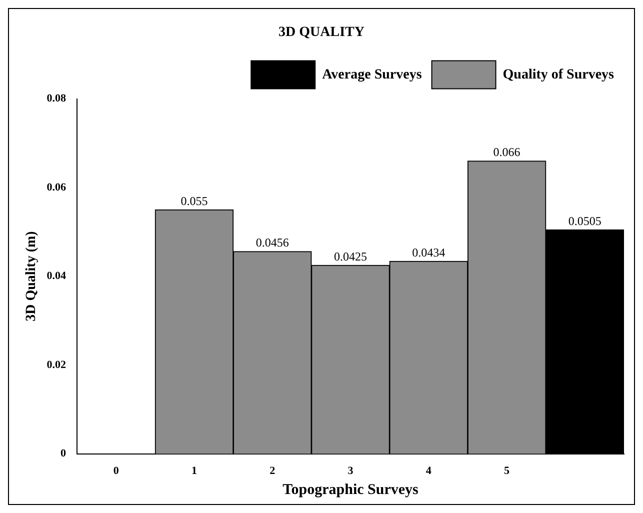 The image size is (643, 513). What do you see at coordinates (32, 276) in the screenshot?
I see `y-axis-title: 3D Quality (m)` at bounding box center [32, 276].